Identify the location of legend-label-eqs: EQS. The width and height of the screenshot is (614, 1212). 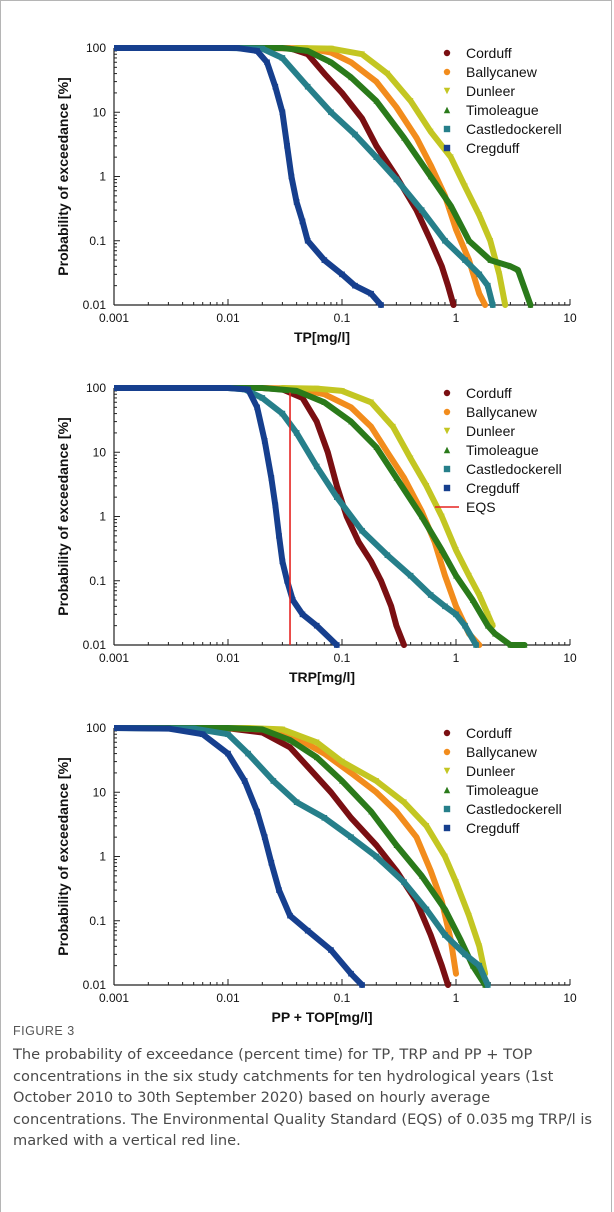
(481, 507).